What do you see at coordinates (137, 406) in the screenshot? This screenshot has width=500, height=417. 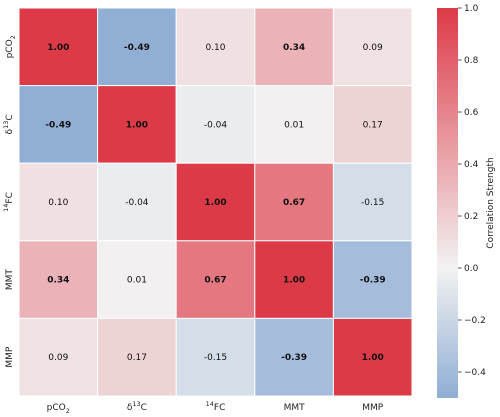 I see `x-tick-label-deltac13: δ13C` at bounding box center [137, 406].